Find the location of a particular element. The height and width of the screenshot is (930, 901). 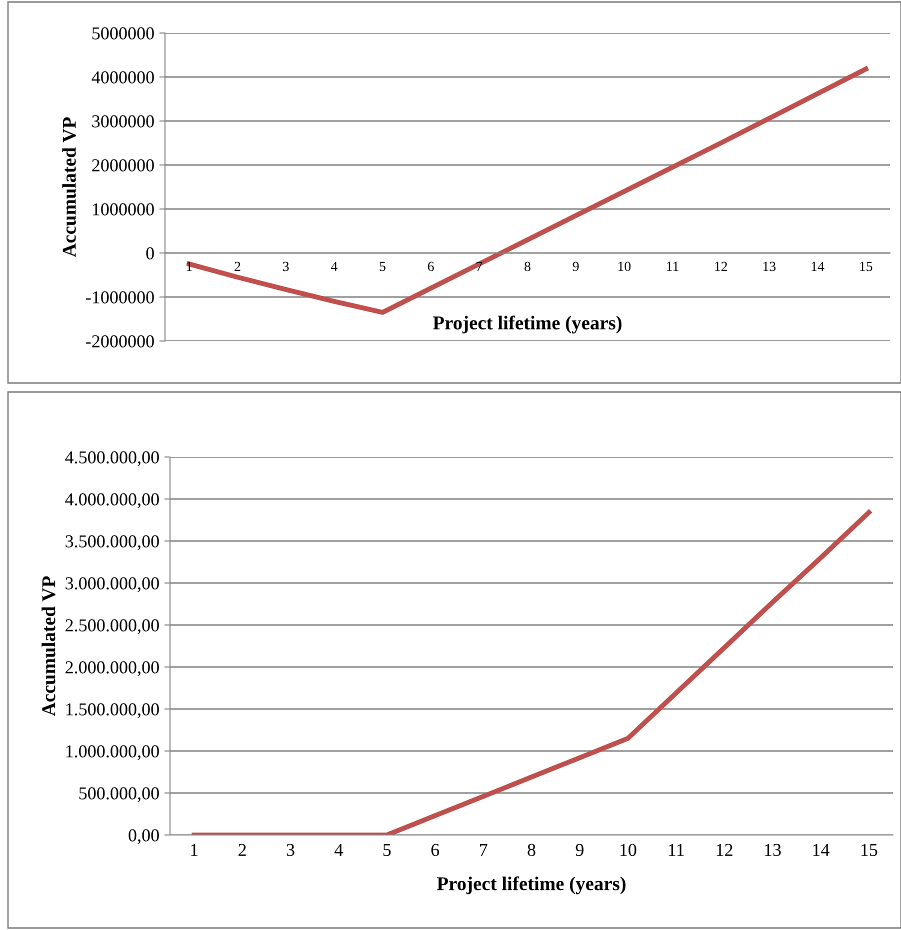

y-tick-label: 3.500.000,00 is located at coordinates (112, 542).